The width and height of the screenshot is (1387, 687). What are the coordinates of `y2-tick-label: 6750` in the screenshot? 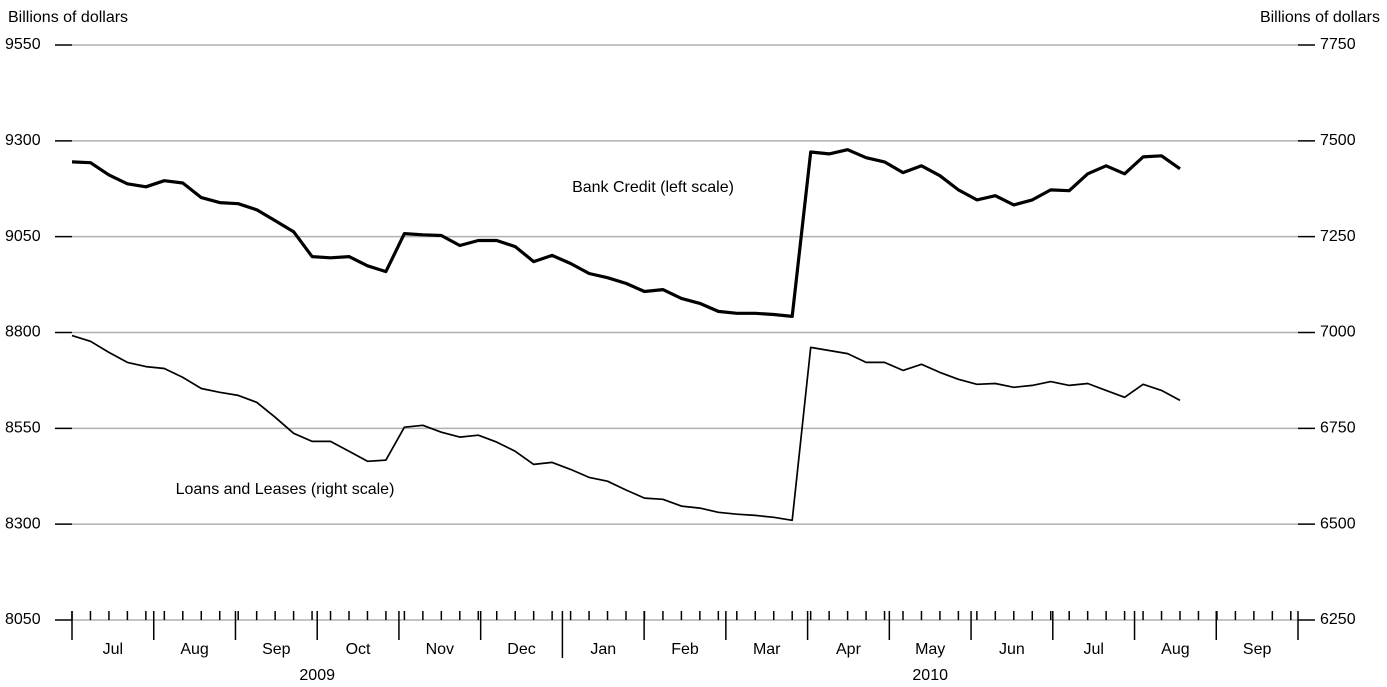 It's located at (1338, 428).